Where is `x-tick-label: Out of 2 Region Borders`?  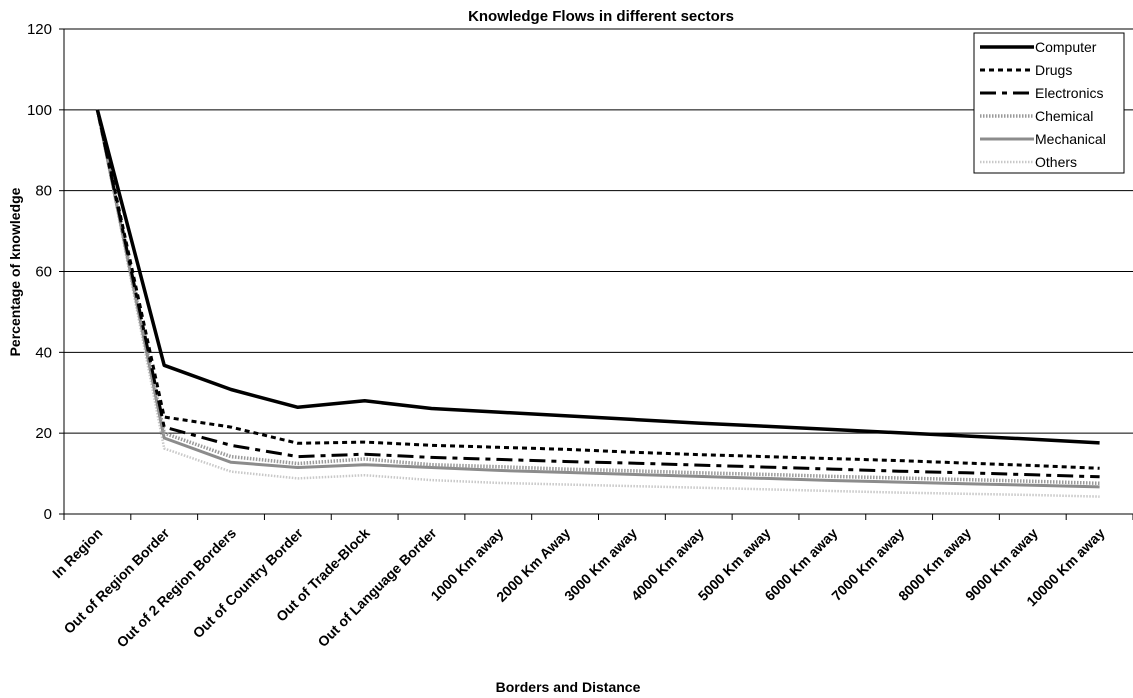 x-tick-label: Out of 2 Region Borders is located at coordinates (176, 588).